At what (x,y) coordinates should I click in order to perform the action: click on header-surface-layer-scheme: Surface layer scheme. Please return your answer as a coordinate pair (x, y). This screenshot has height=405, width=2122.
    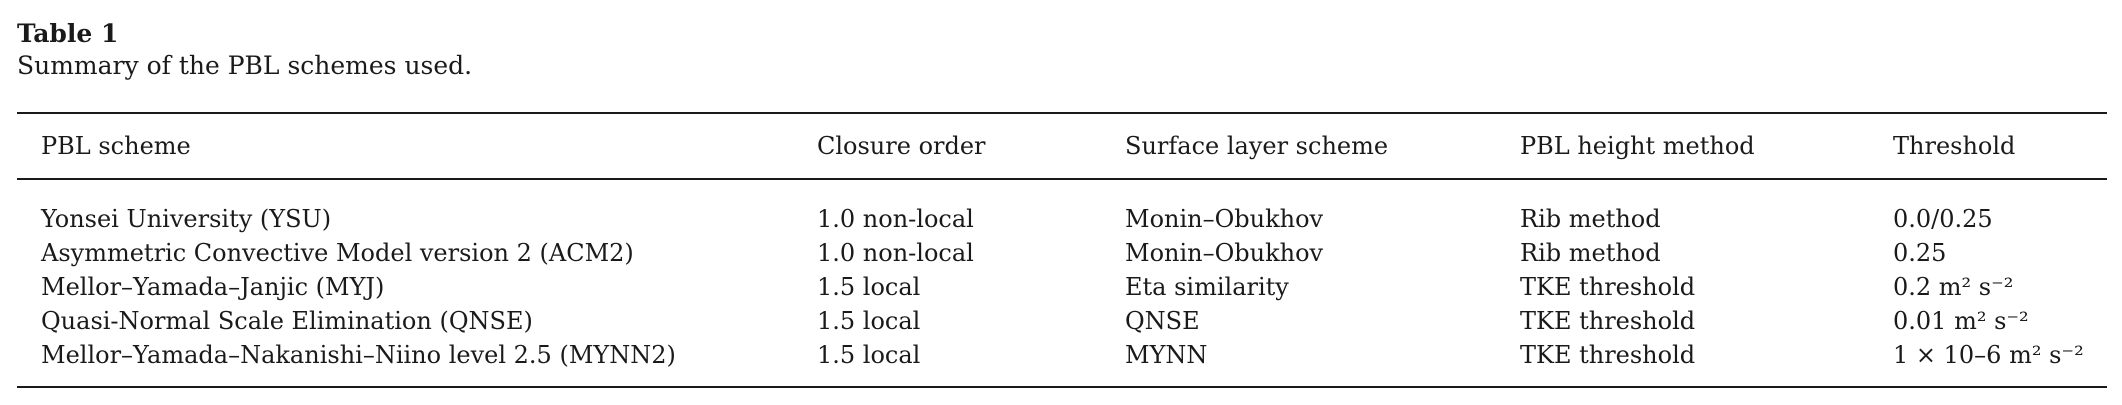
    Looking at the image, I should click on (1298, 146).